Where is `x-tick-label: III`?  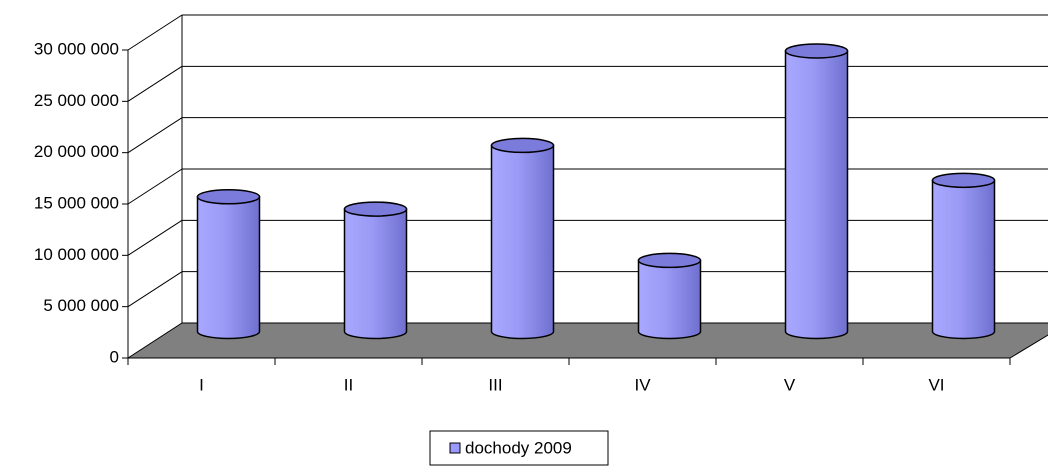
x-tick-label: III is located at coordinates (495, 384).